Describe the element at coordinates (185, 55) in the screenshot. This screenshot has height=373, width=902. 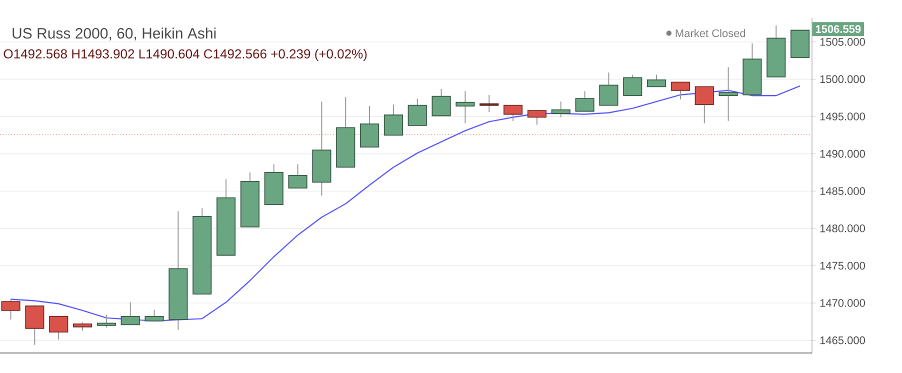
I see `text: O1492.568 H1493.902 L1490.604 C1492.566 +0.239 (+0.02%)` at that location.